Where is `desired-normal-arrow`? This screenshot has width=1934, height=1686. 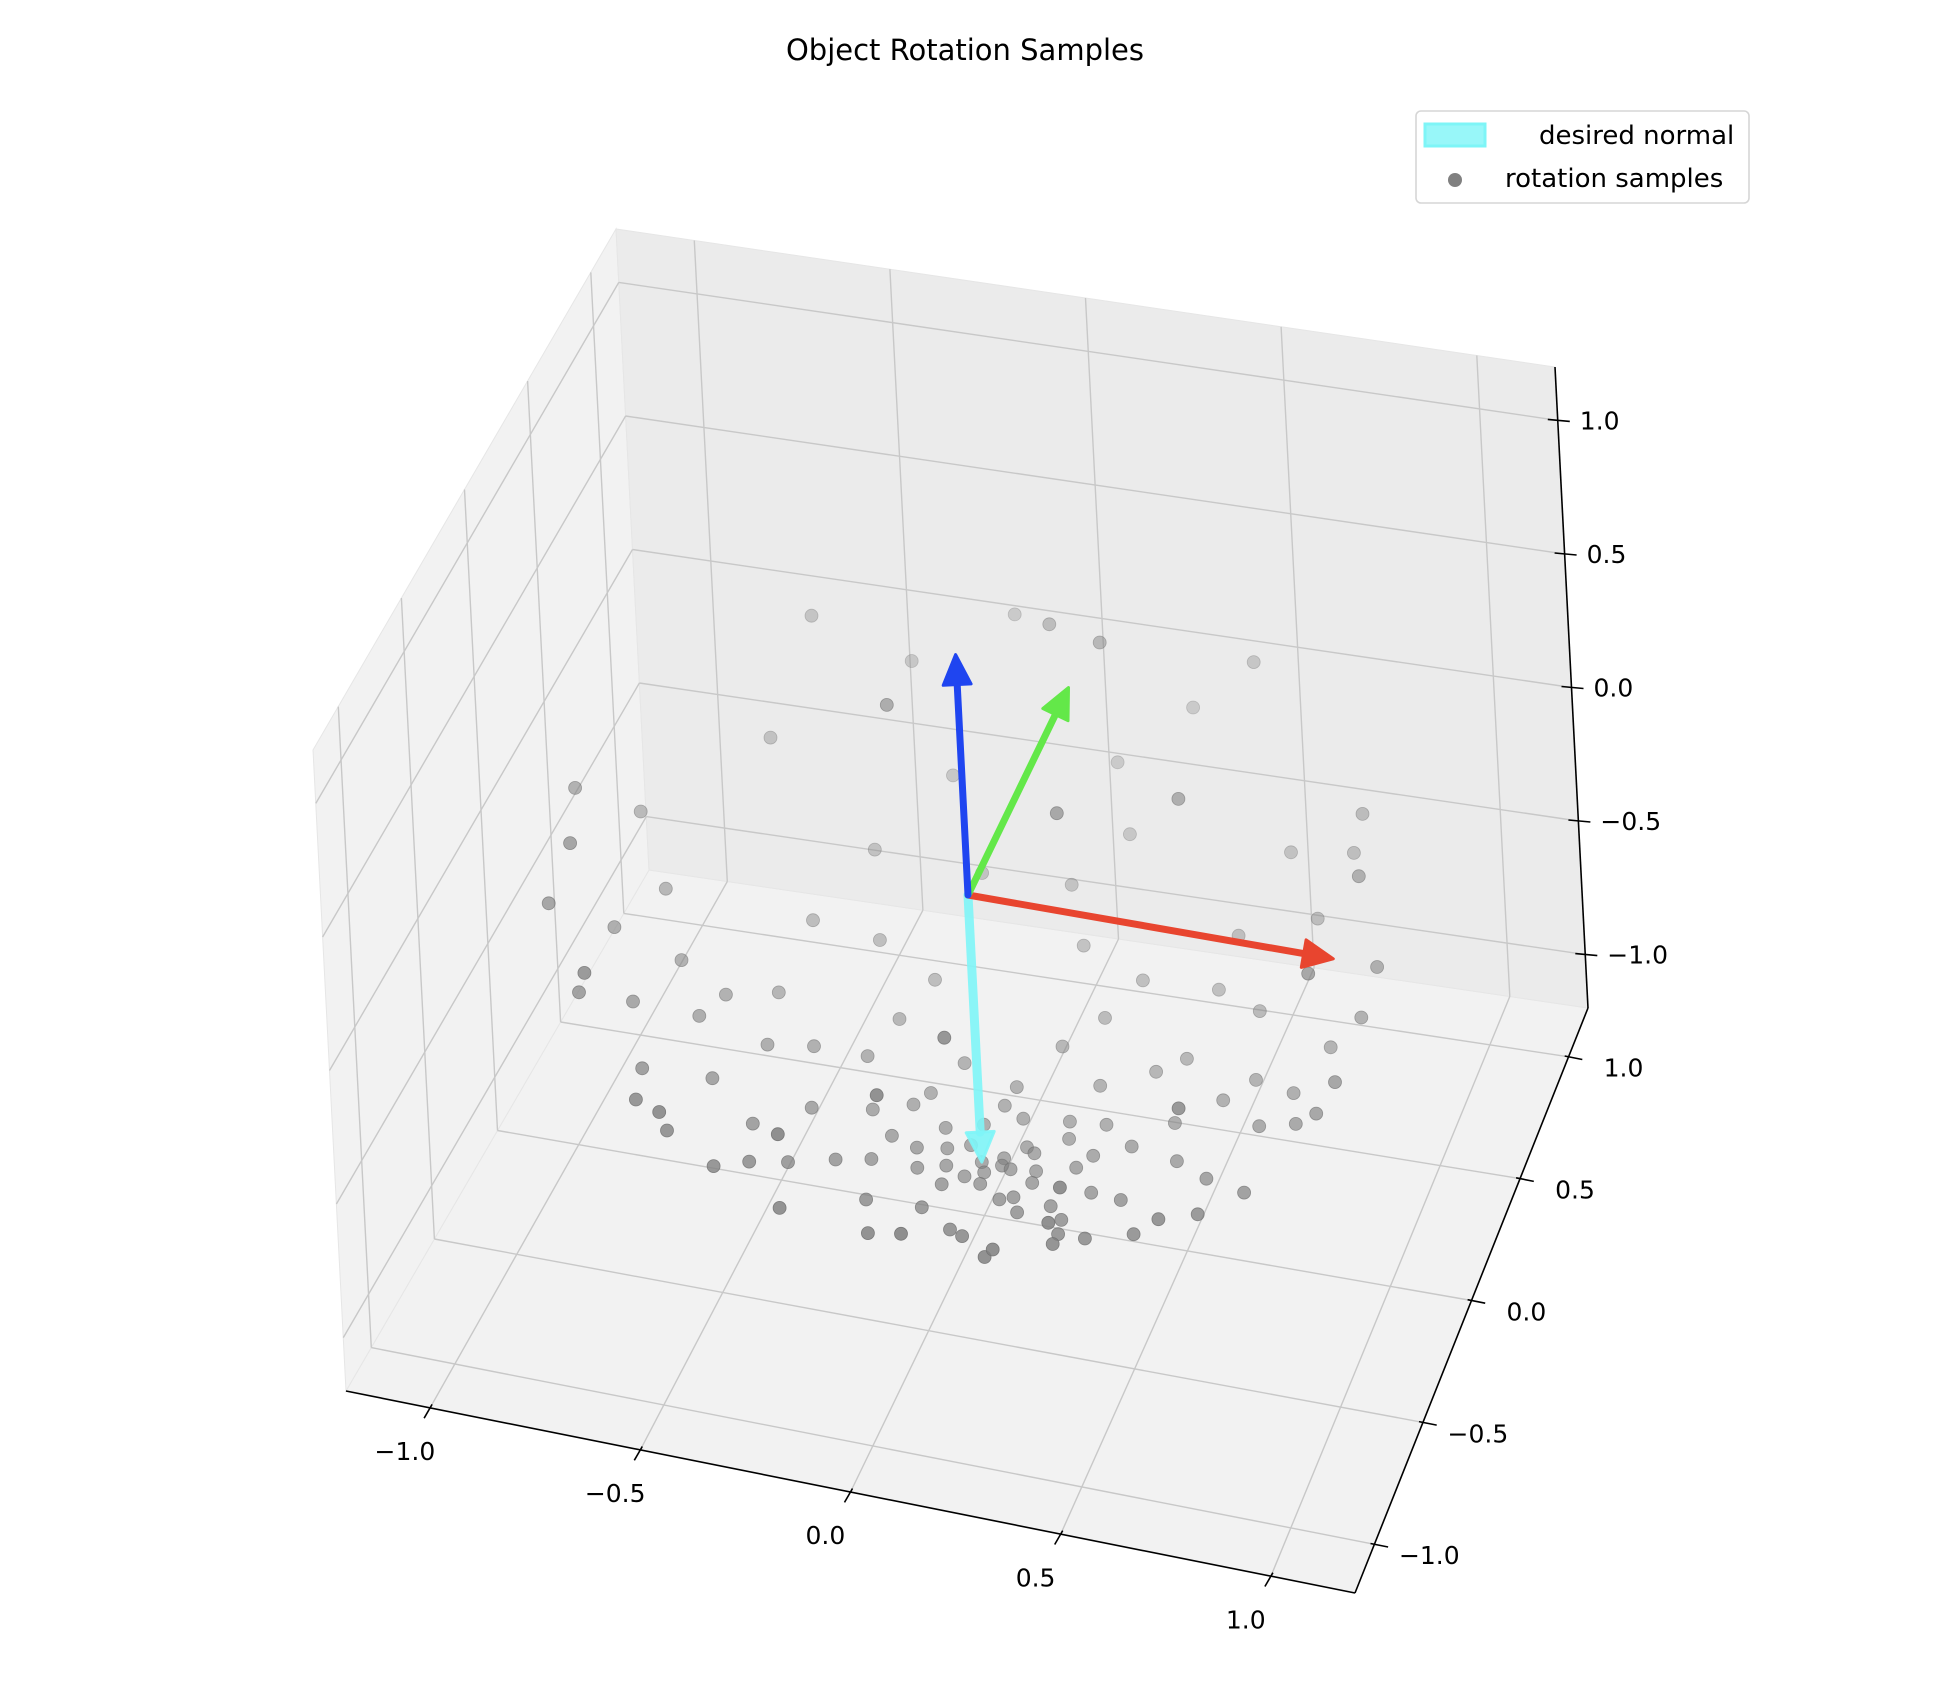
desired-normal-arrow is located at coordinates (979, 1027).